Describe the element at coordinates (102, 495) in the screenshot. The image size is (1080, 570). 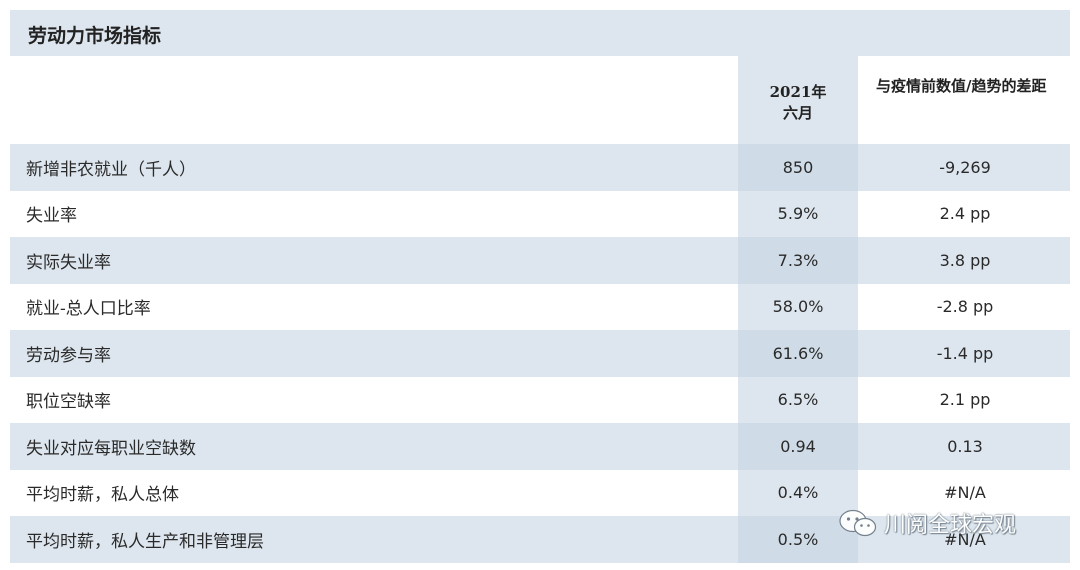
I see `row-label: 平均时薪，私人总体` at that location.